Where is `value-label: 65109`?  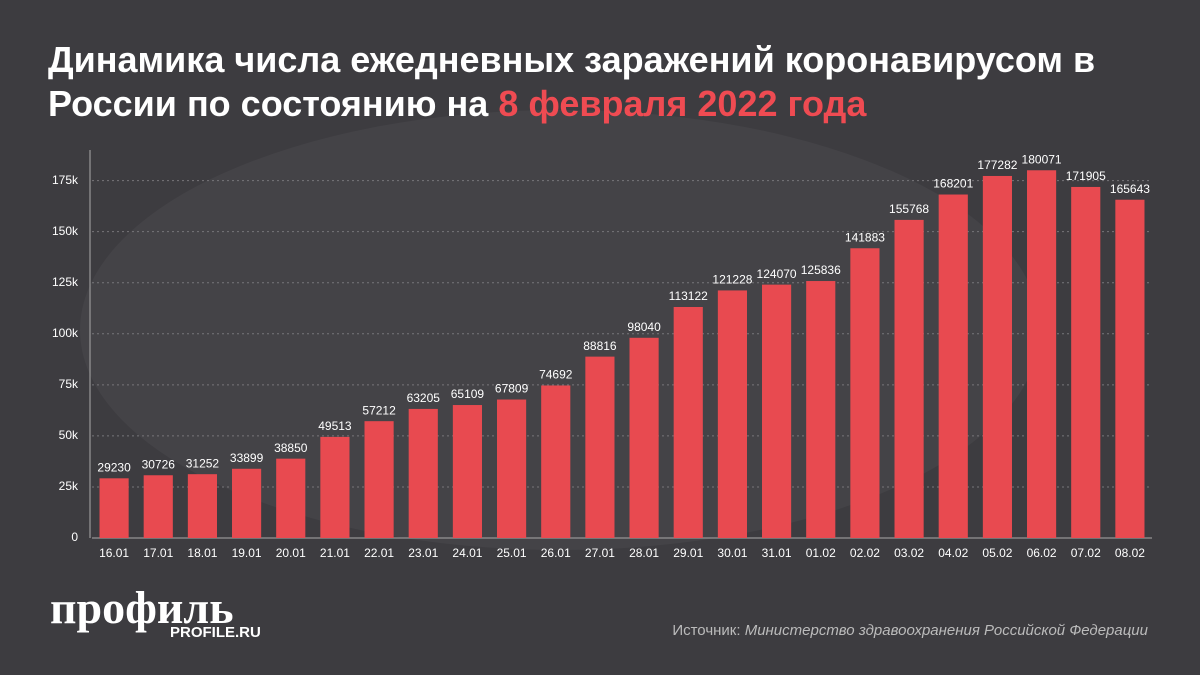 value-label: 65109 is located at coordinates (468, 394).